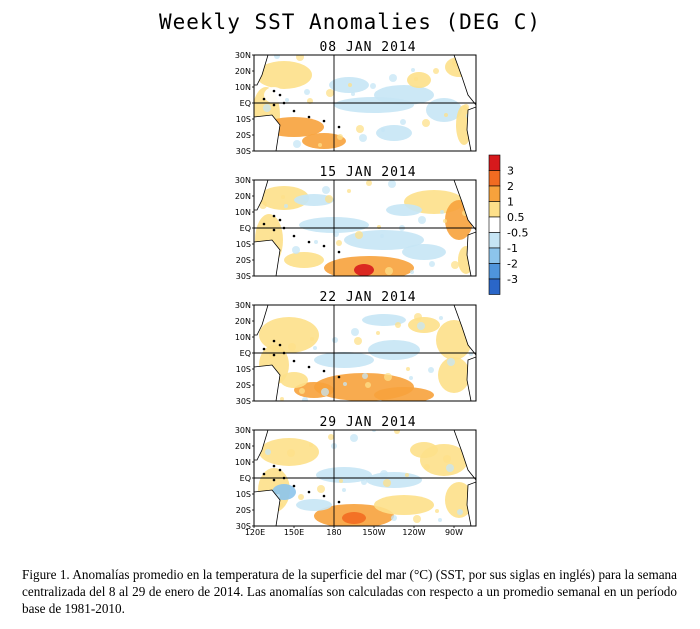 The height and width of the screenshot is (629, 700). I want to click on colorbar-label: -0.5, so click(517, 233).